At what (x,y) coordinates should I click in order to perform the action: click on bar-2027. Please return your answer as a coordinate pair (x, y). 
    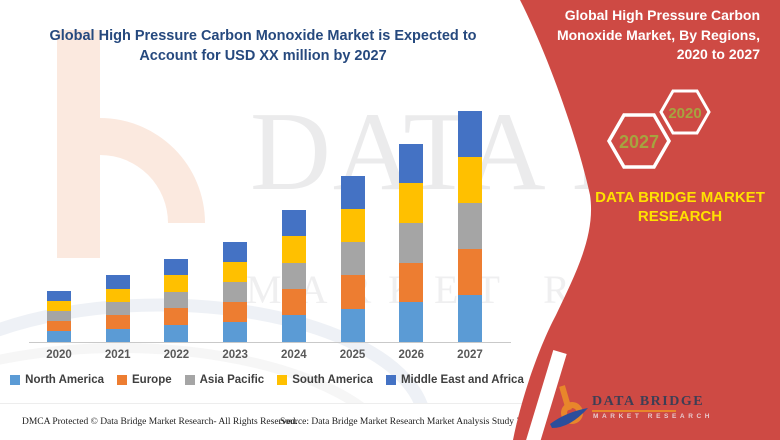
    Looking at the image, I should click on (469, 226).